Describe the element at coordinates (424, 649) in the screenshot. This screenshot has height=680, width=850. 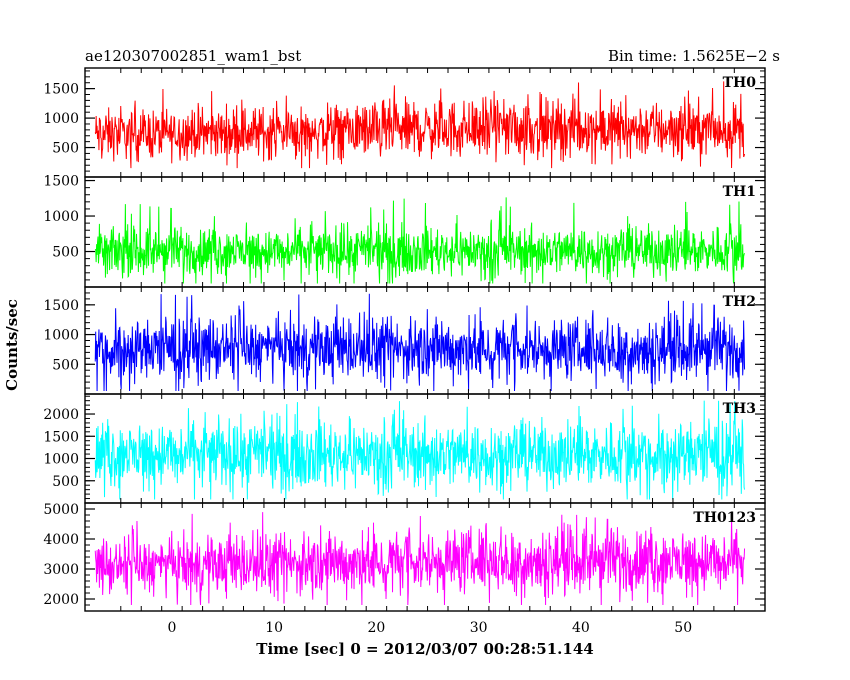
I see `x-axis-label: Time [sec] 0 = 2012/03/07 00:28:51.144` at that location.